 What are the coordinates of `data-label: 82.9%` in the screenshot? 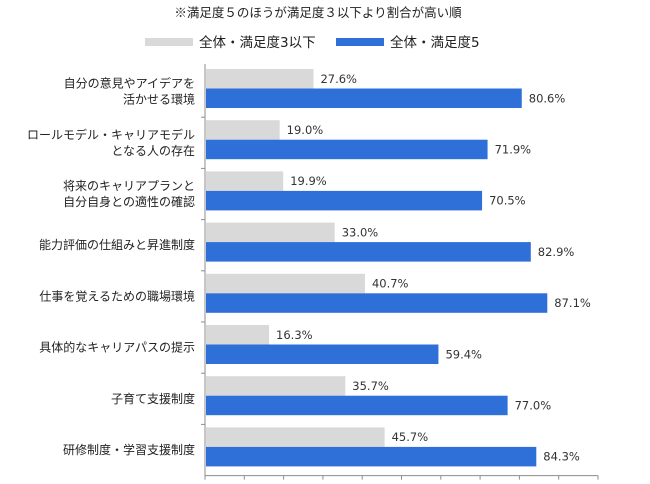 It's located at (556, 252).